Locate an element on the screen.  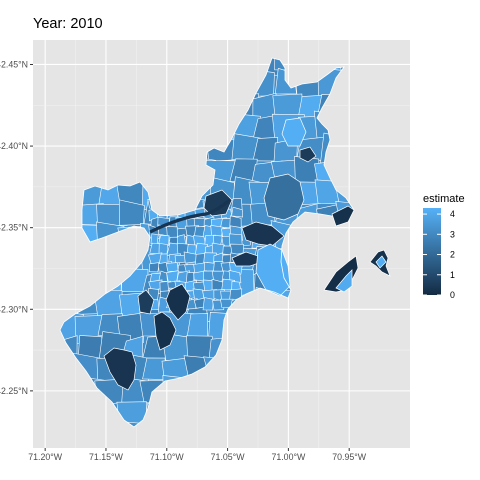
legend-ticks: 0 1 2 3 4 is located at coordinates (439, 254).